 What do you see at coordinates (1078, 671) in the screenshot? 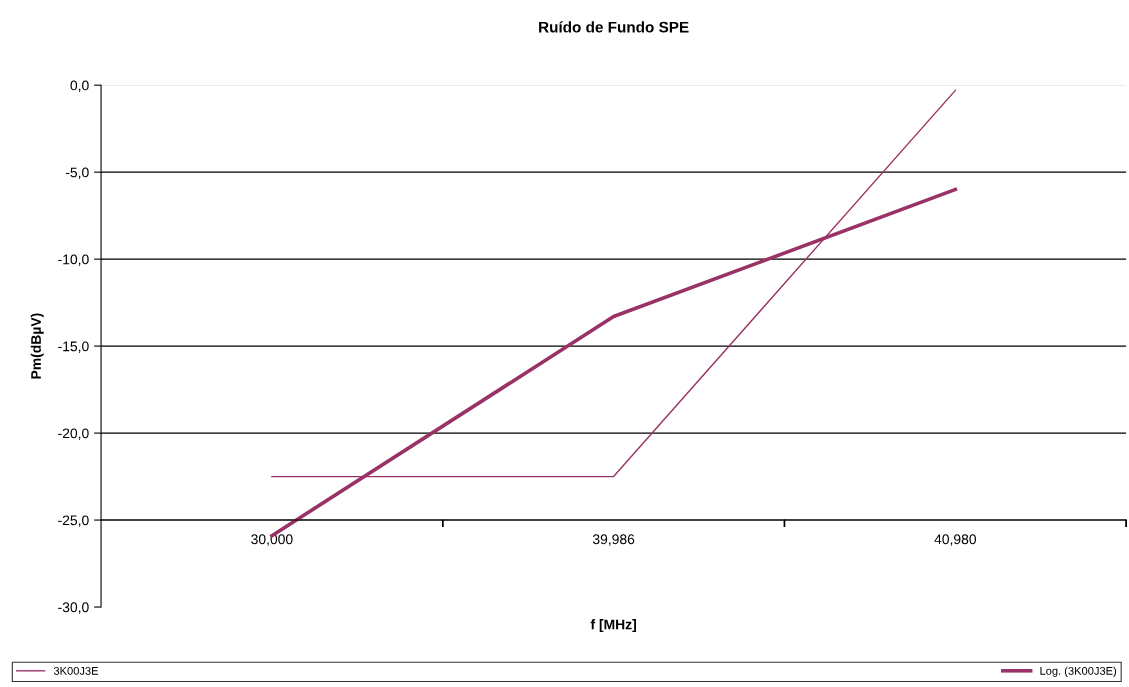
I see `legend-label: Log. (3K00J3E)` at bounding box center [1078, 671].